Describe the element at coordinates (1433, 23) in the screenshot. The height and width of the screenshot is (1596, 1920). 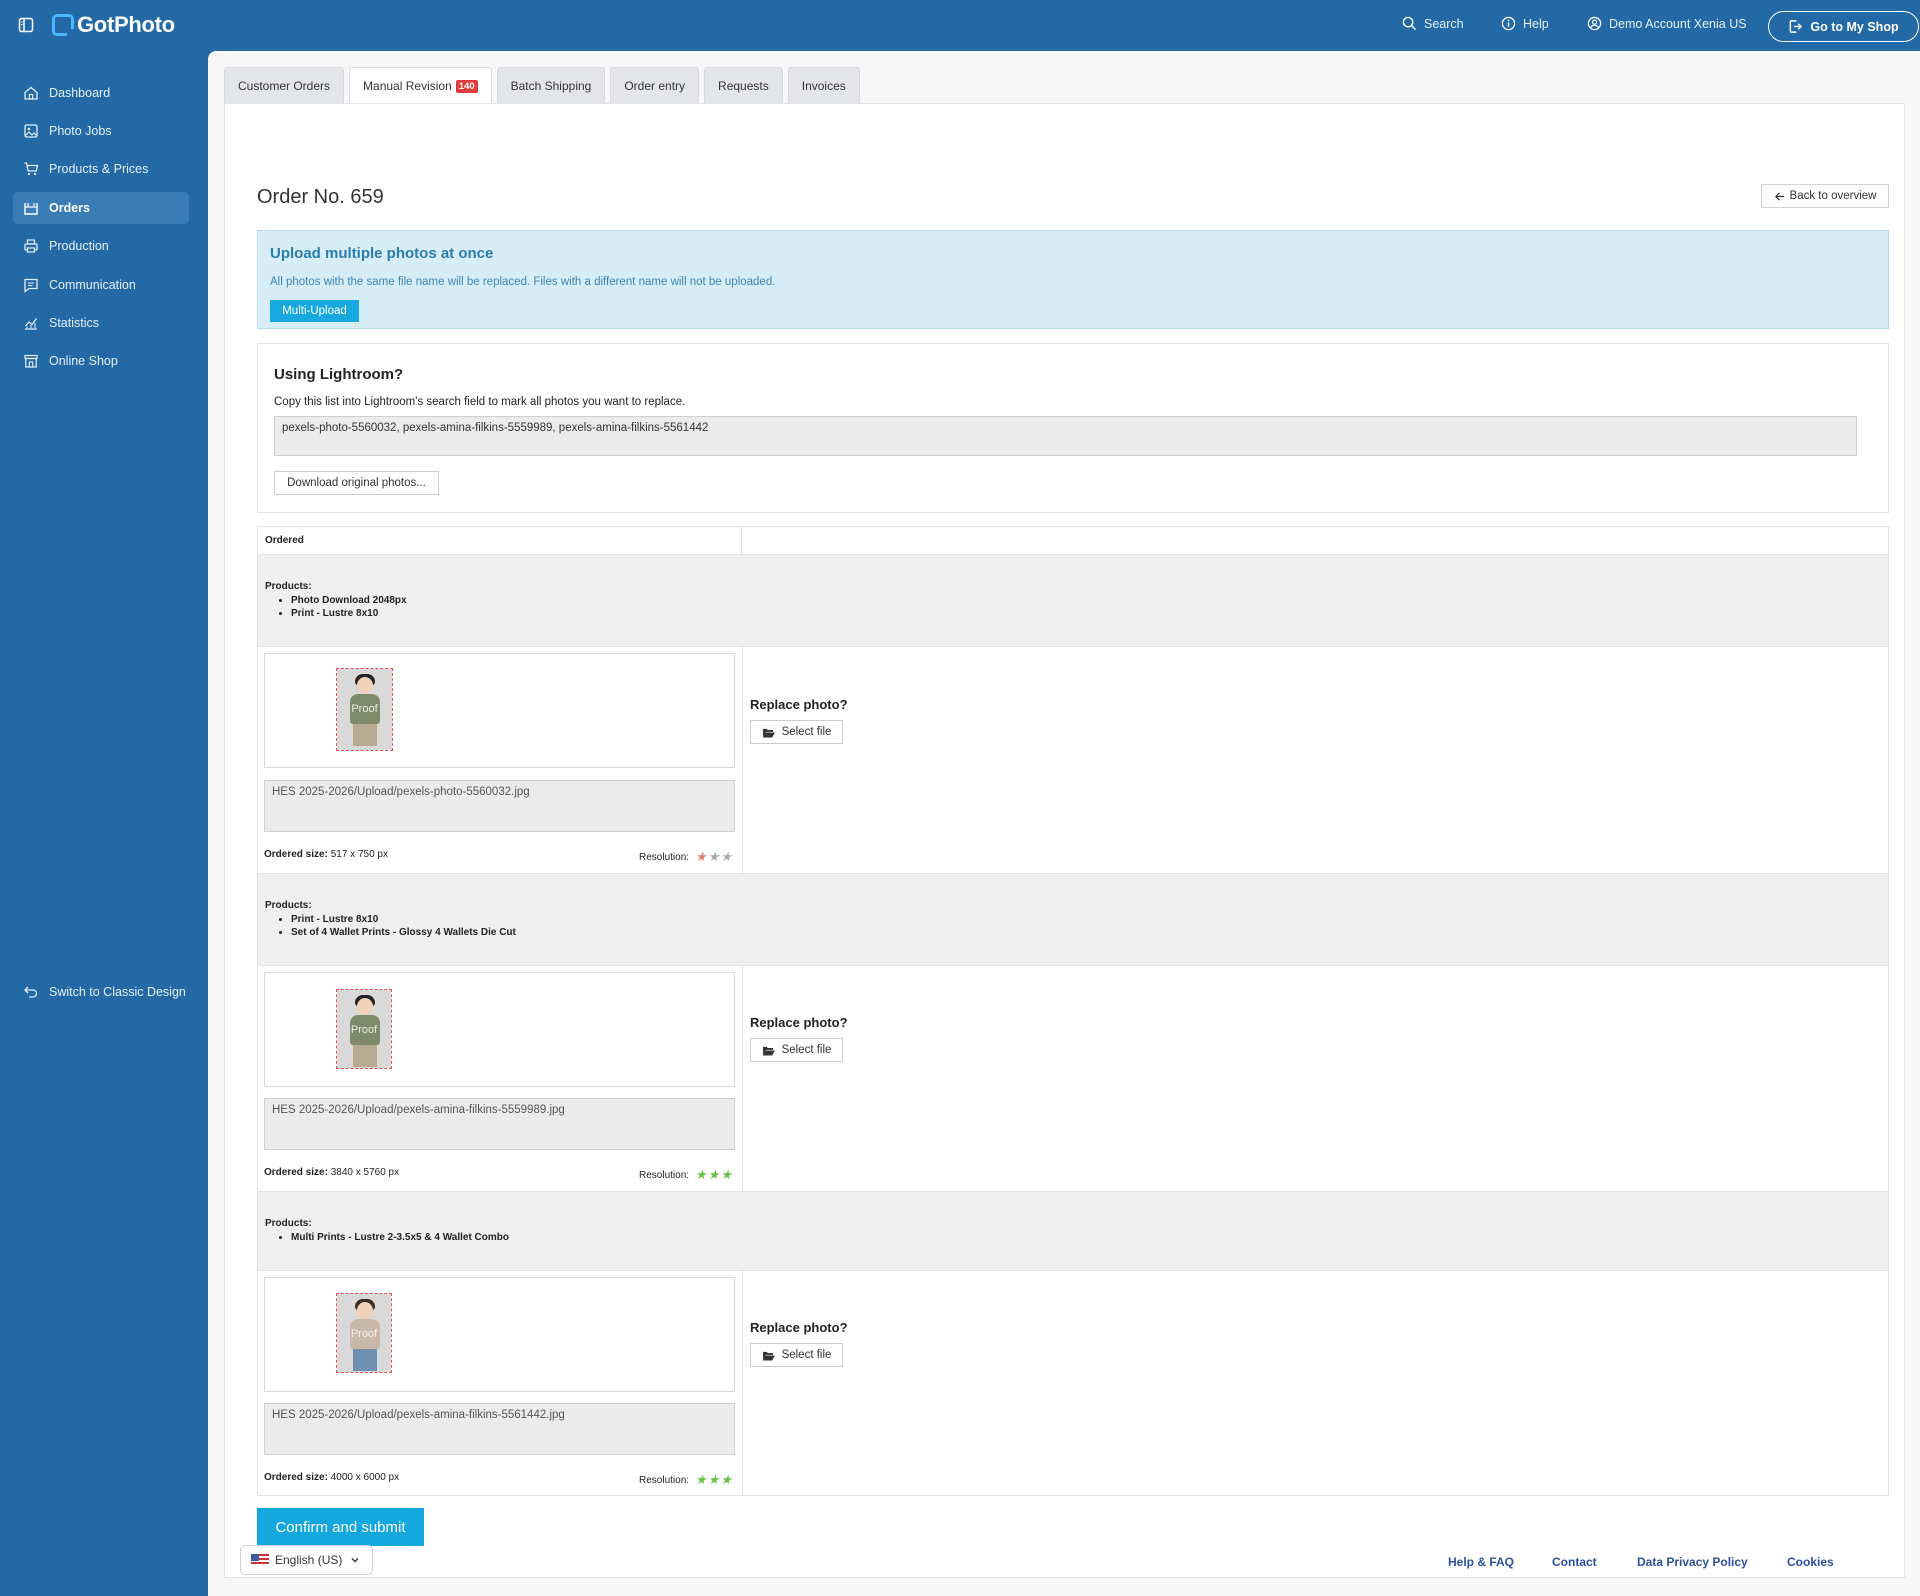
I see `search-button: Search` at that location.